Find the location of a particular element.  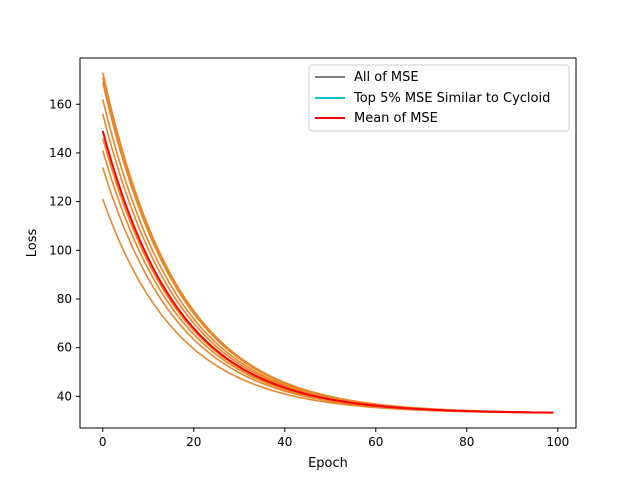

y-tick-label: 60 is located at coordinates (64, 348).